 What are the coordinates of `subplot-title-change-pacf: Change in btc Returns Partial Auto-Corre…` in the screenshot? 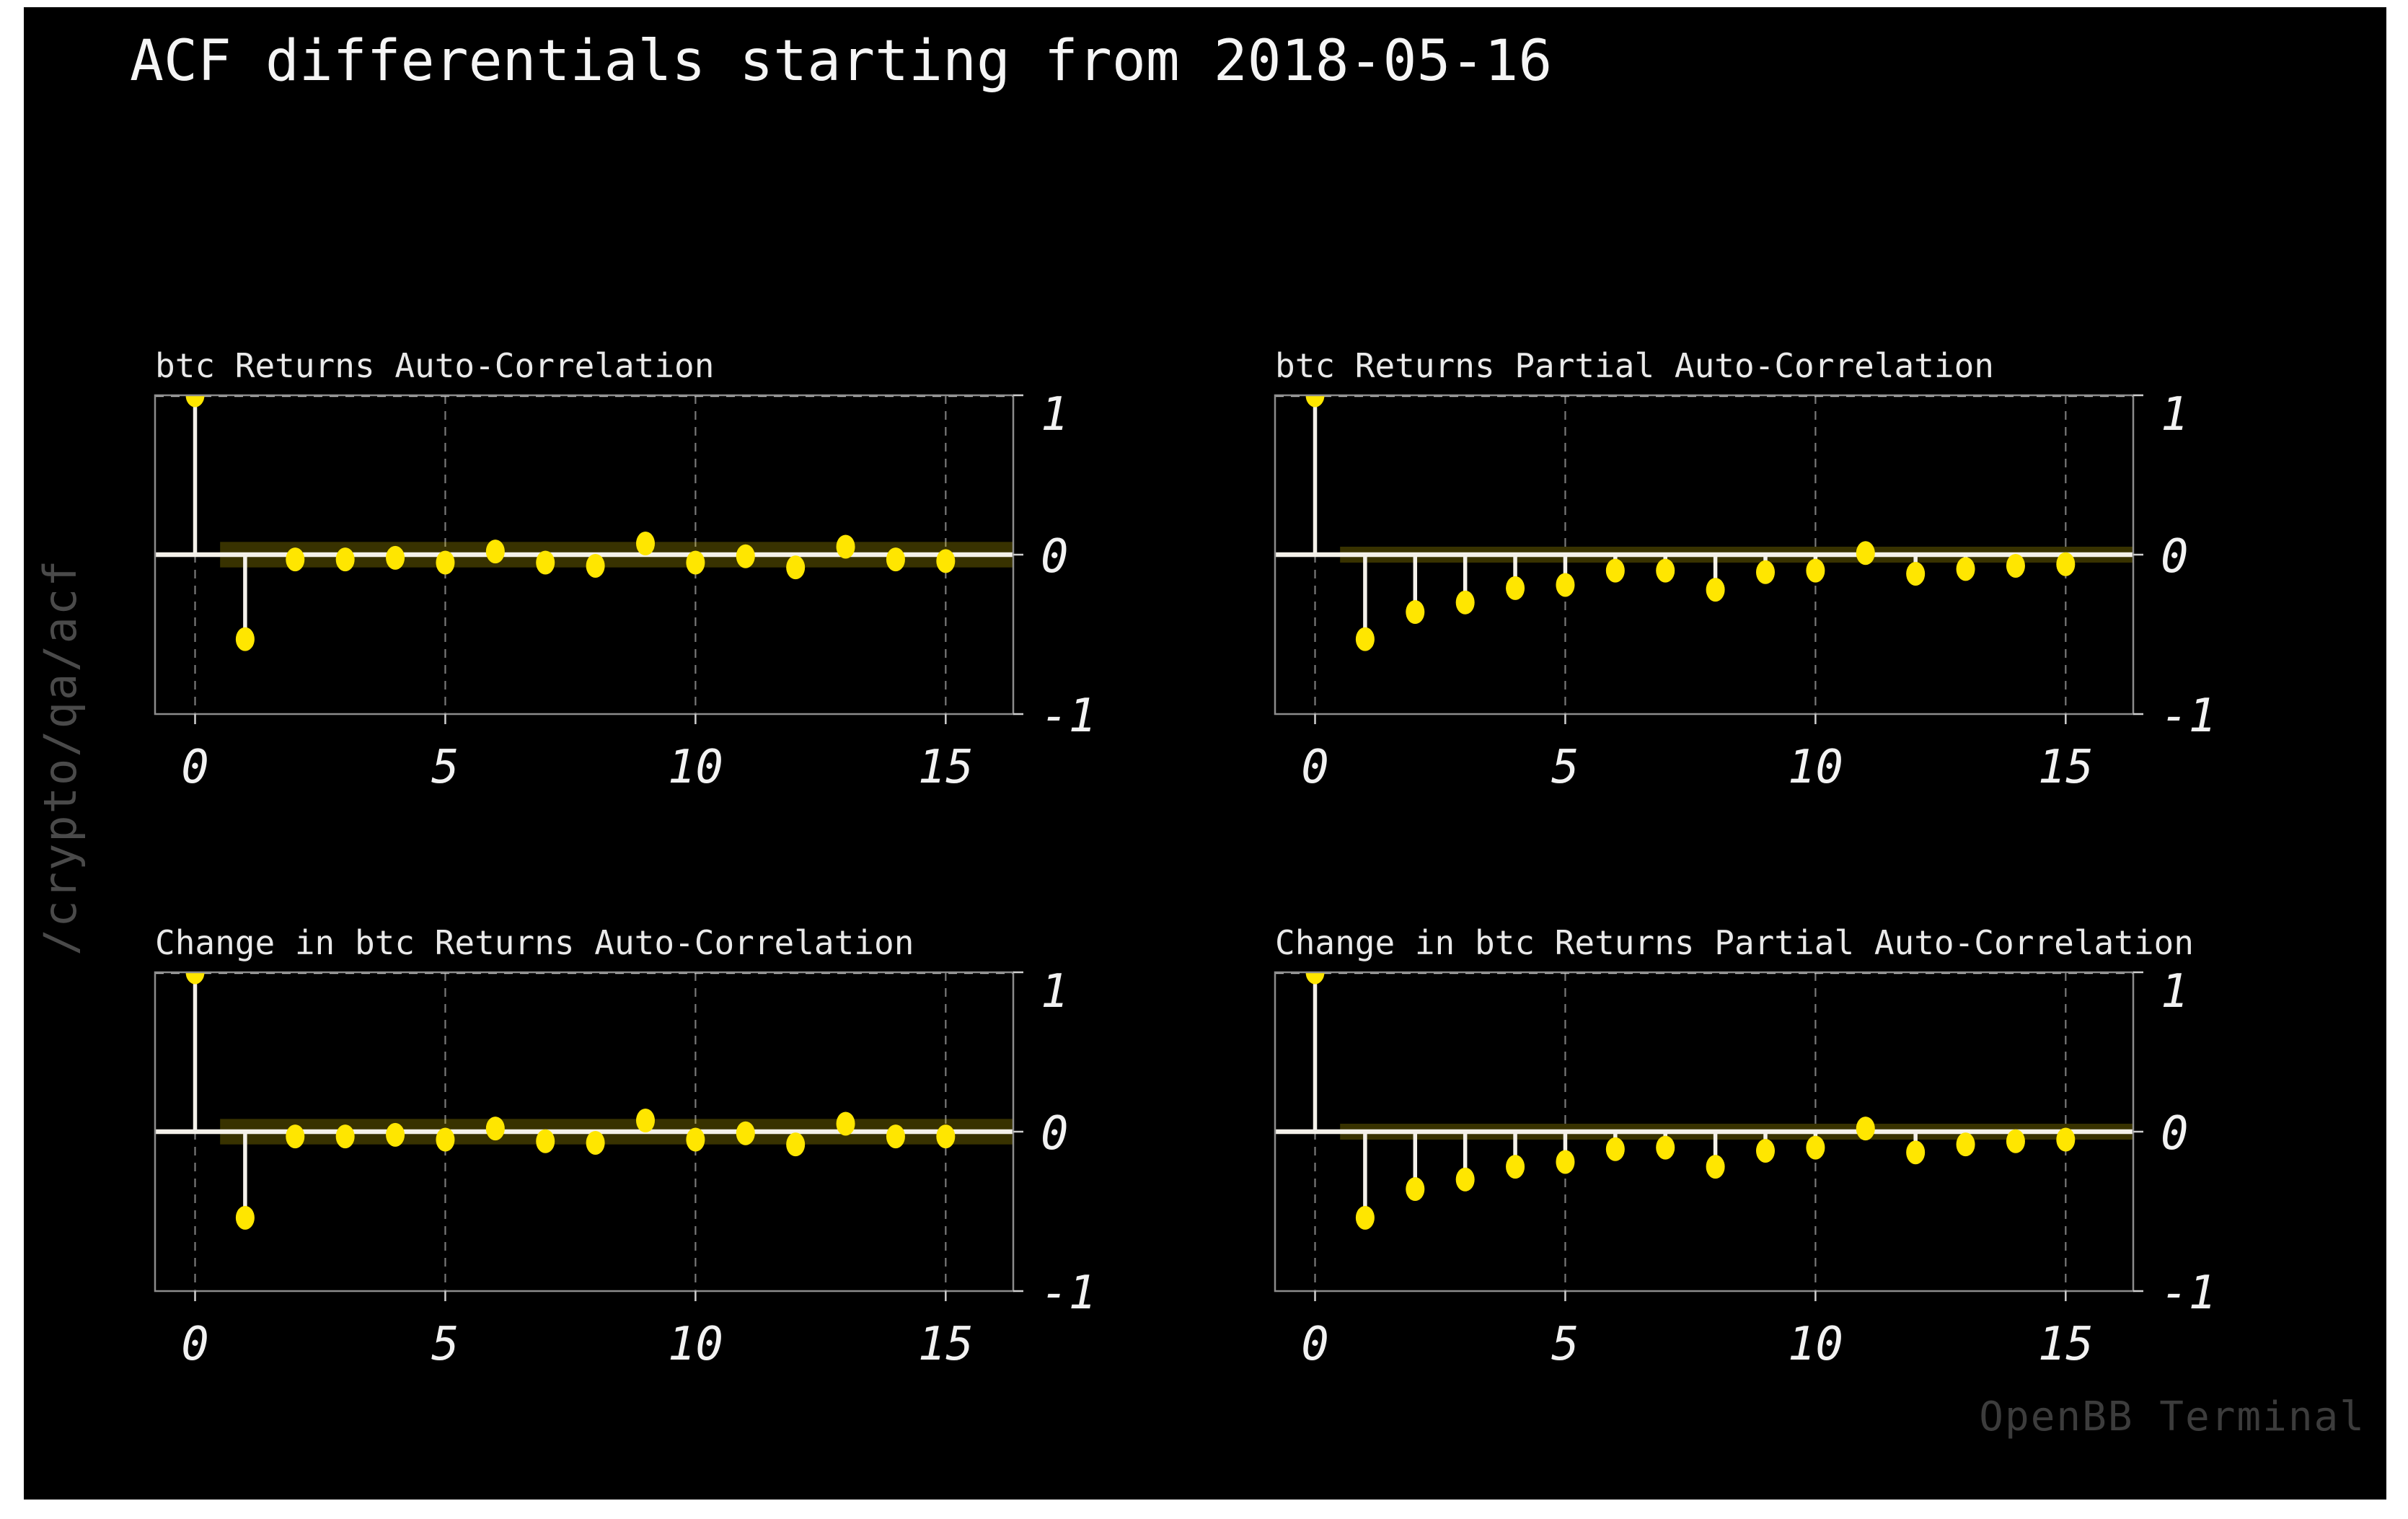 It's located at (1734, 942).